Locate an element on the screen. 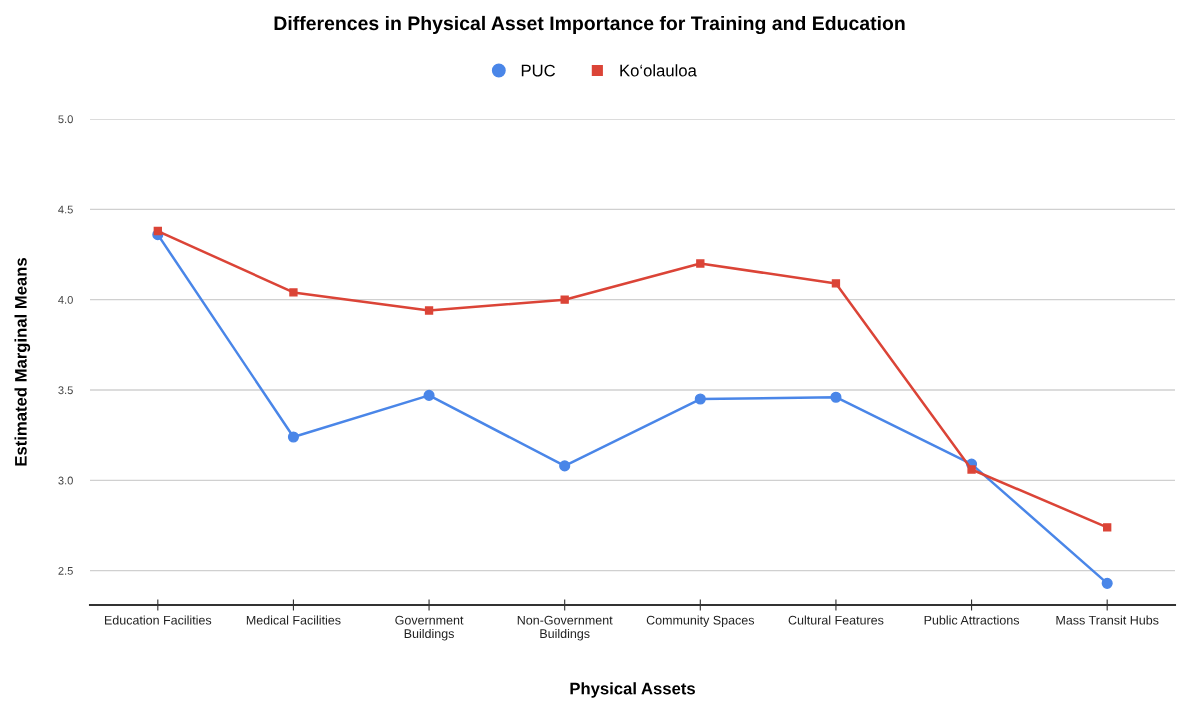  y-tick-label: 2.5 is located at coordinates (65, 570).